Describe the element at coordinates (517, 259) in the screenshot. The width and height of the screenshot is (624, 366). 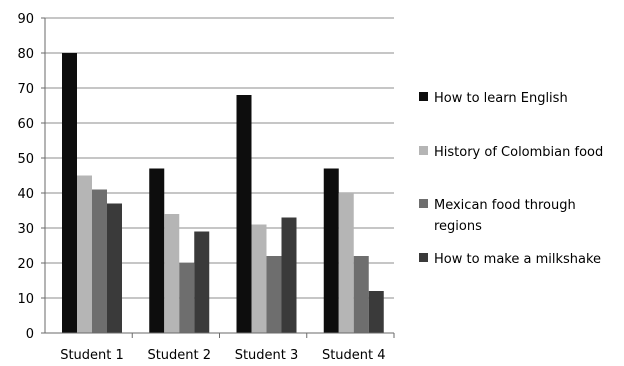
I see `legend-label: How to make a milkshake` at that location.